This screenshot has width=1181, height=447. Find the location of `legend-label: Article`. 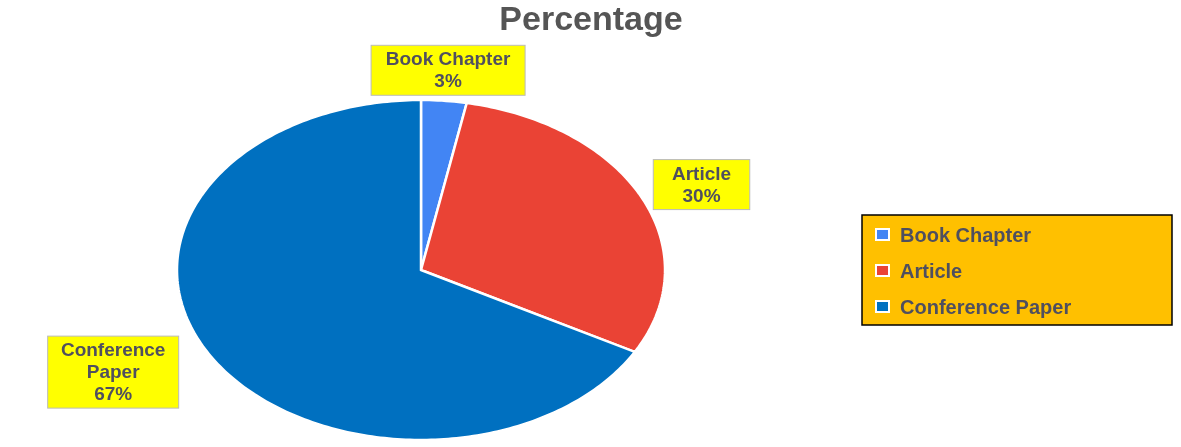

legend-label: Article is located at coordinates (931, 271).